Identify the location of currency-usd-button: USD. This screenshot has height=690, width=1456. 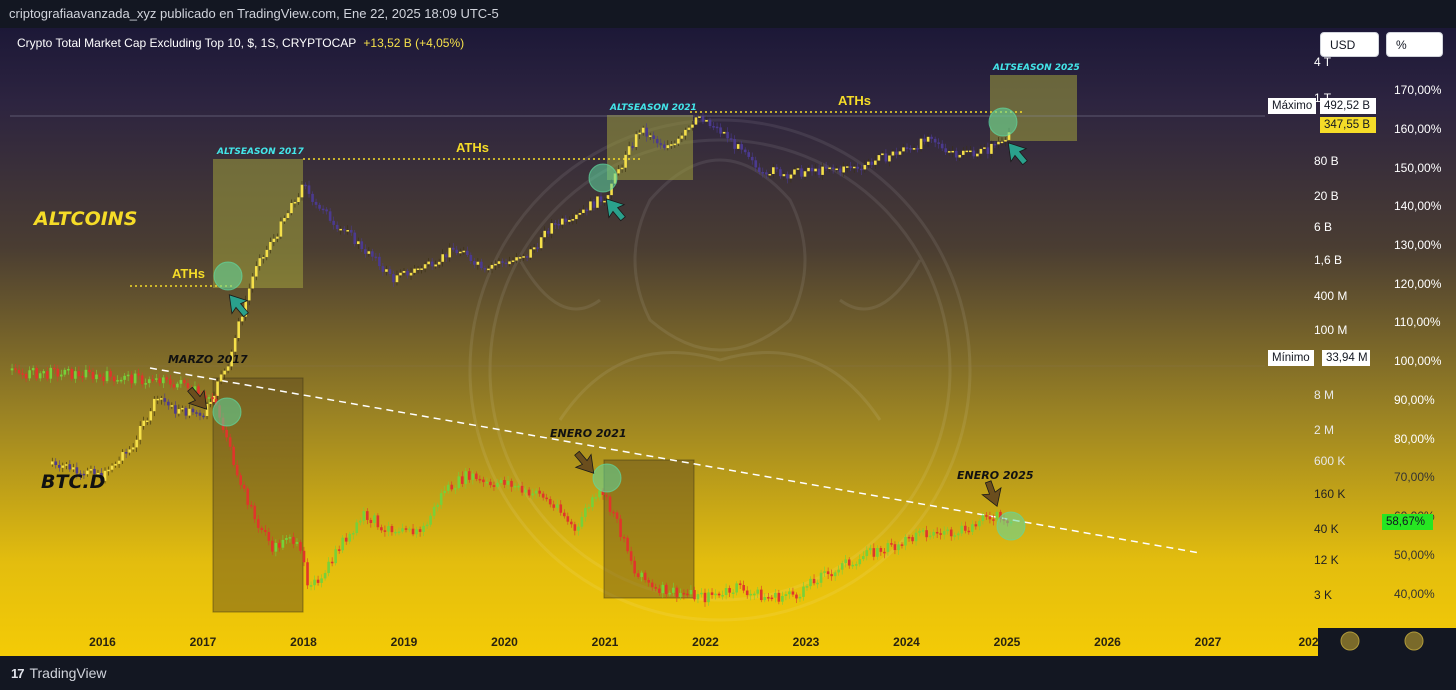
(1349, 44).